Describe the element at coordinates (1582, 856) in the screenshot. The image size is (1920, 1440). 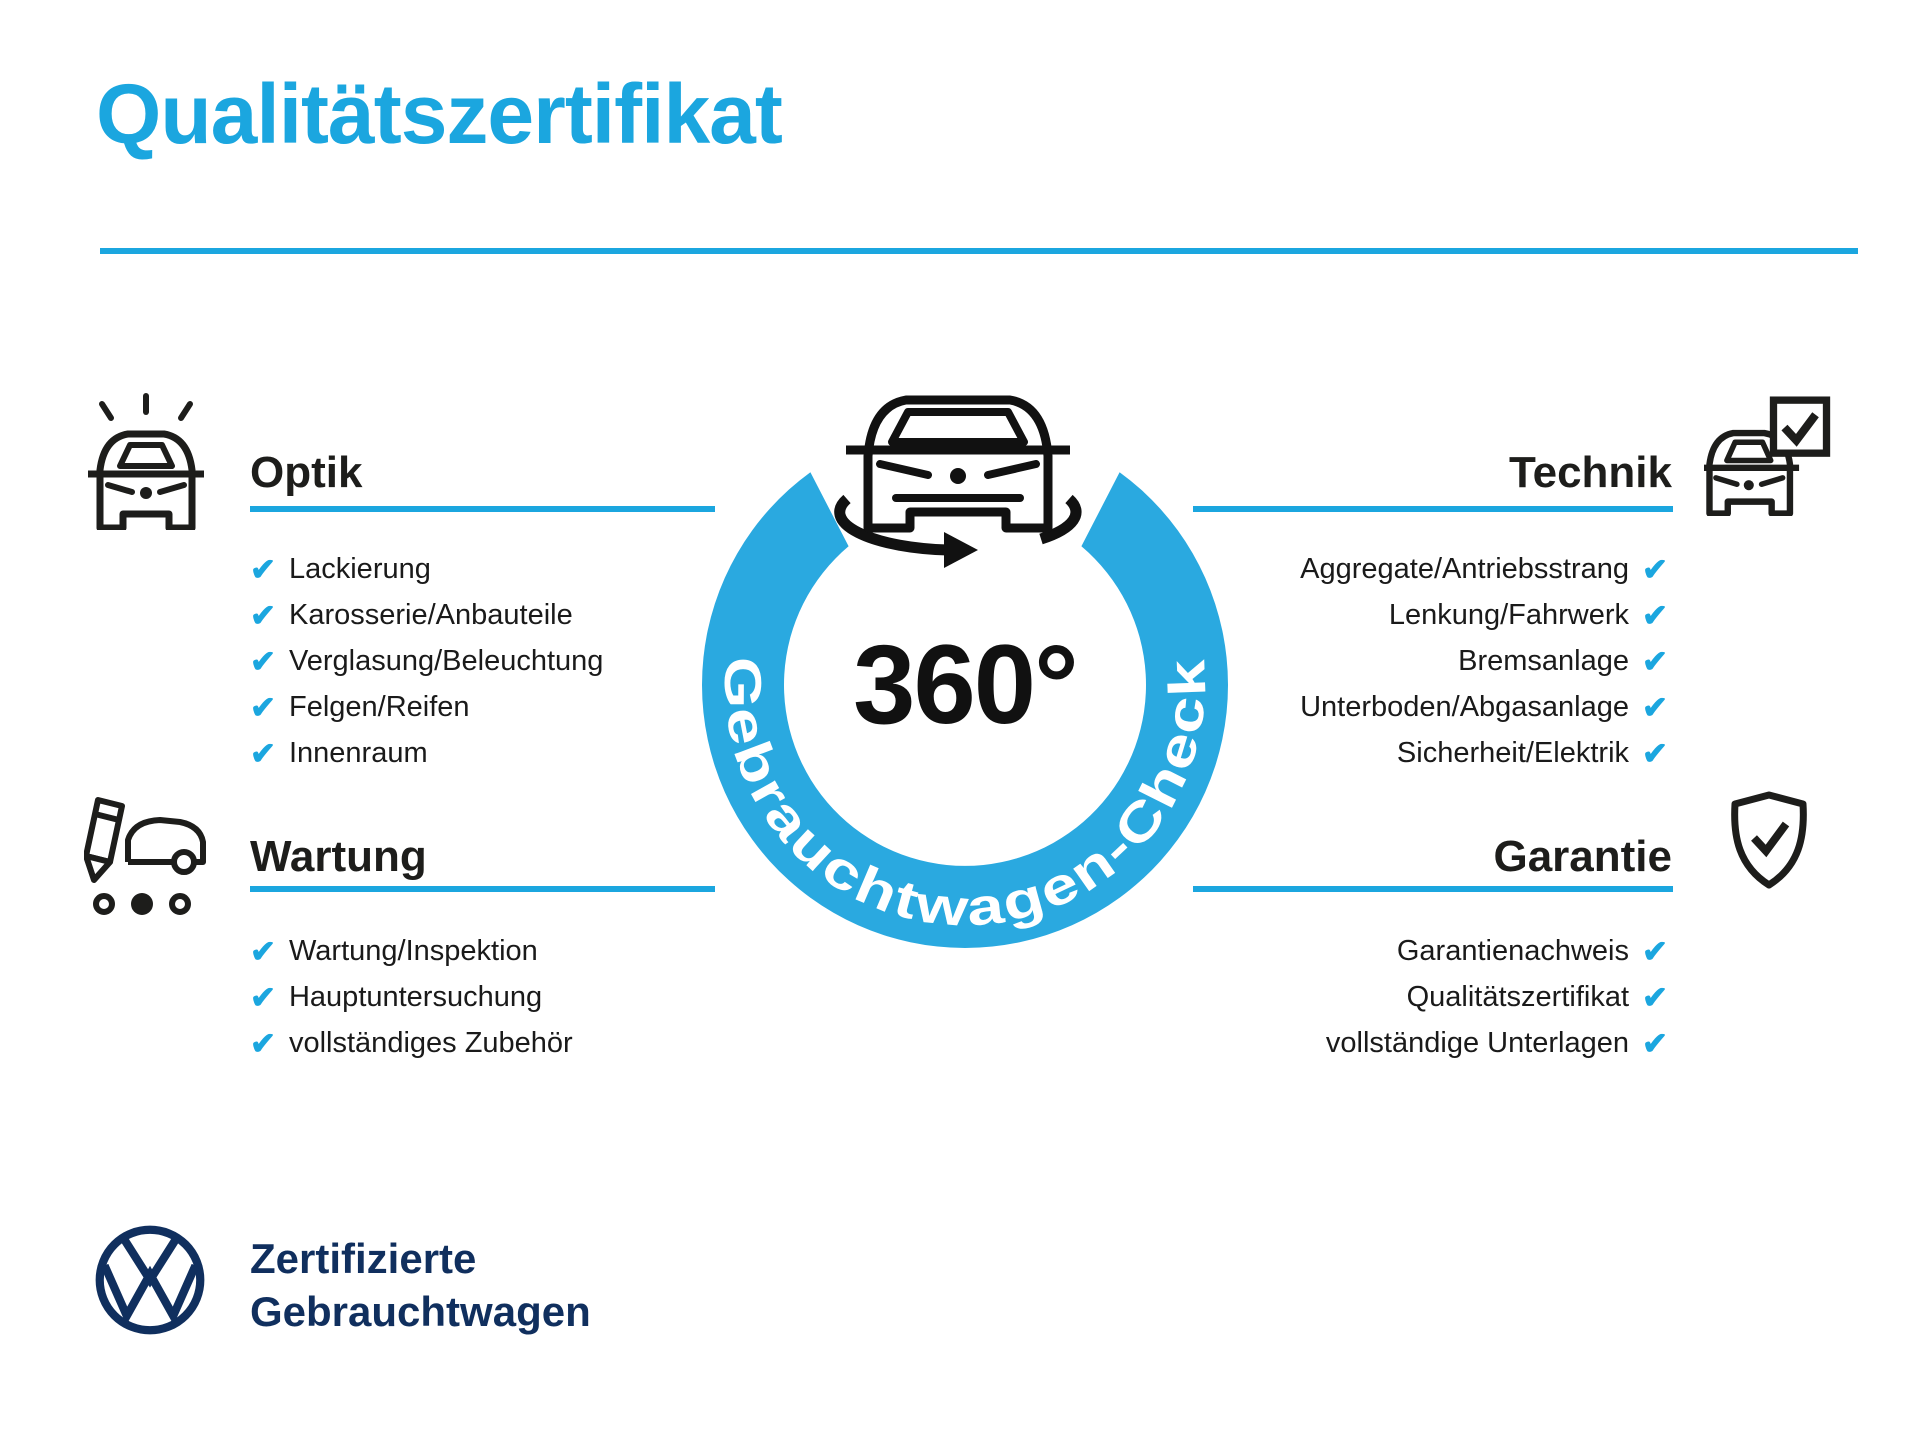
I see `section-title-garantie: Garantie` at that location.